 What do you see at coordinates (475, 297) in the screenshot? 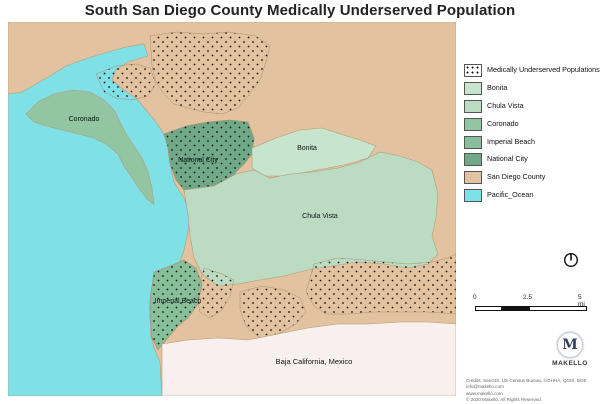
I see `scale-tick-0: 0` at bounding box center [475, 297].